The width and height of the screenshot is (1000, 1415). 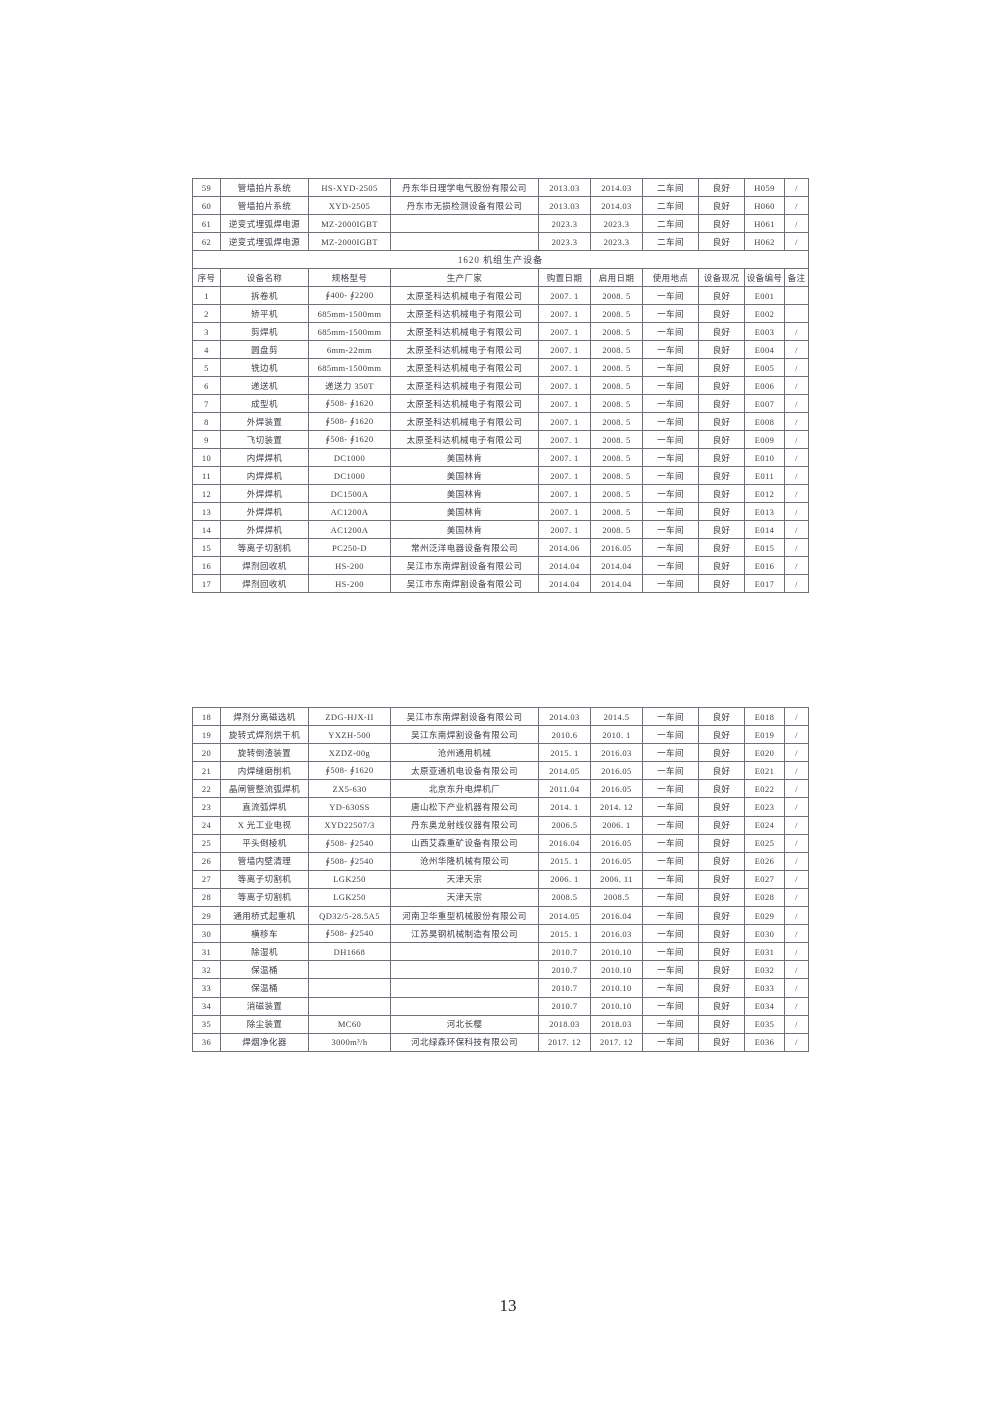 What do you see at coordinates (264, 565) in the screenshot?
I see `table-cell: 焊剂回收机` at bounding box center [264, 565].